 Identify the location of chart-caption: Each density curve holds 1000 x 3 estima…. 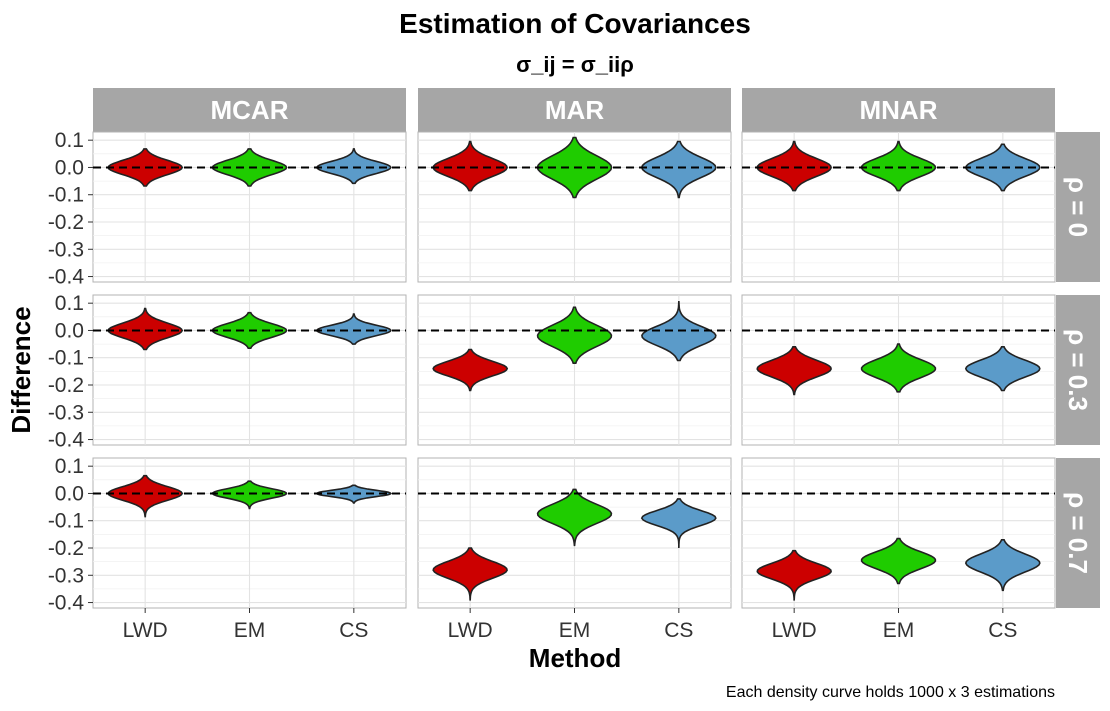
(890, 692).